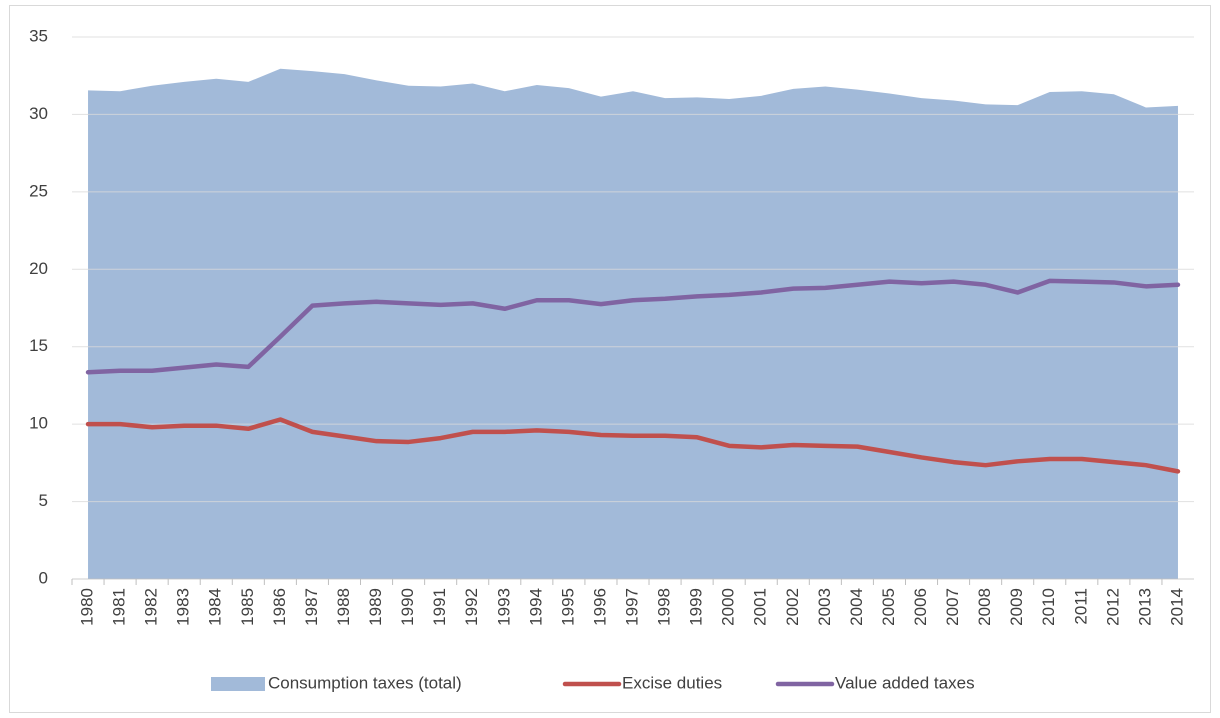 This screenshot has height=718, width=1220. I want to click on x-tick-label: 1990, so click(407, 607).